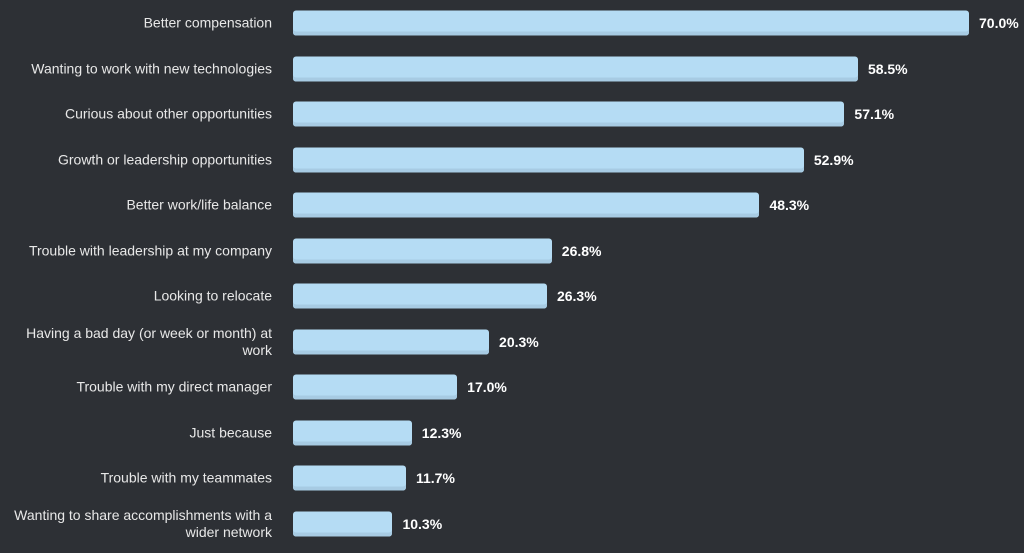 This screenshot has height=553, width=1024. What do you see at coordinates (164, 159) in the screenshot?
I see `category-label: Growth or leadership opportunities` at bounding box center [164, 159].